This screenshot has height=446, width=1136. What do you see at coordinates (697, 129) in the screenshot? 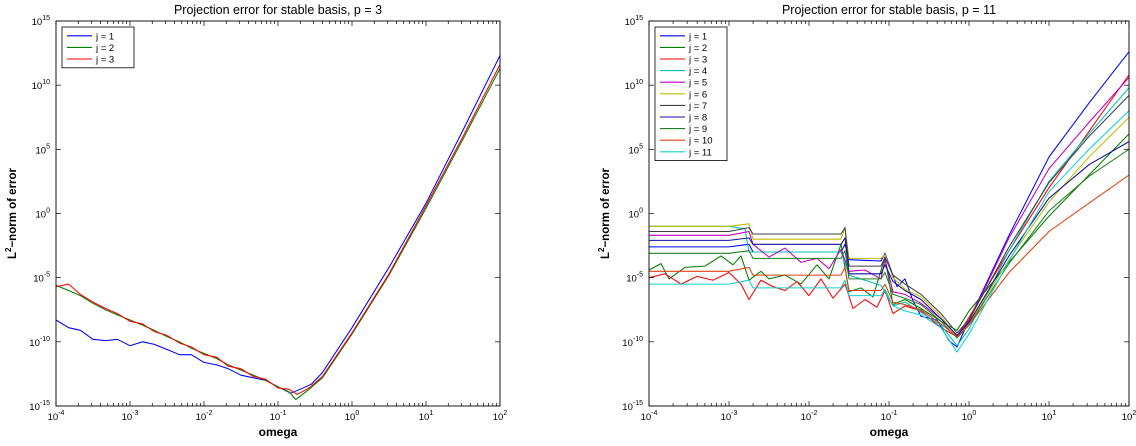
I see `legend-entry: j = 9` at bounding box center [697, 129].